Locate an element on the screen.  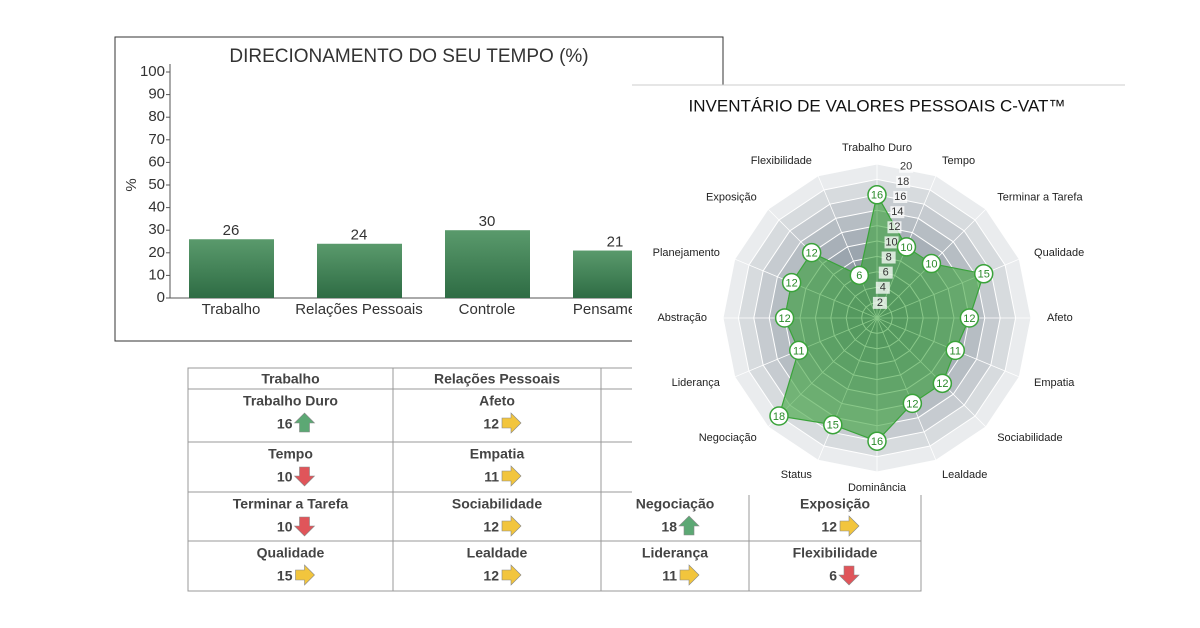
axis-label: Afeto is located at coordinates (1060, 318).